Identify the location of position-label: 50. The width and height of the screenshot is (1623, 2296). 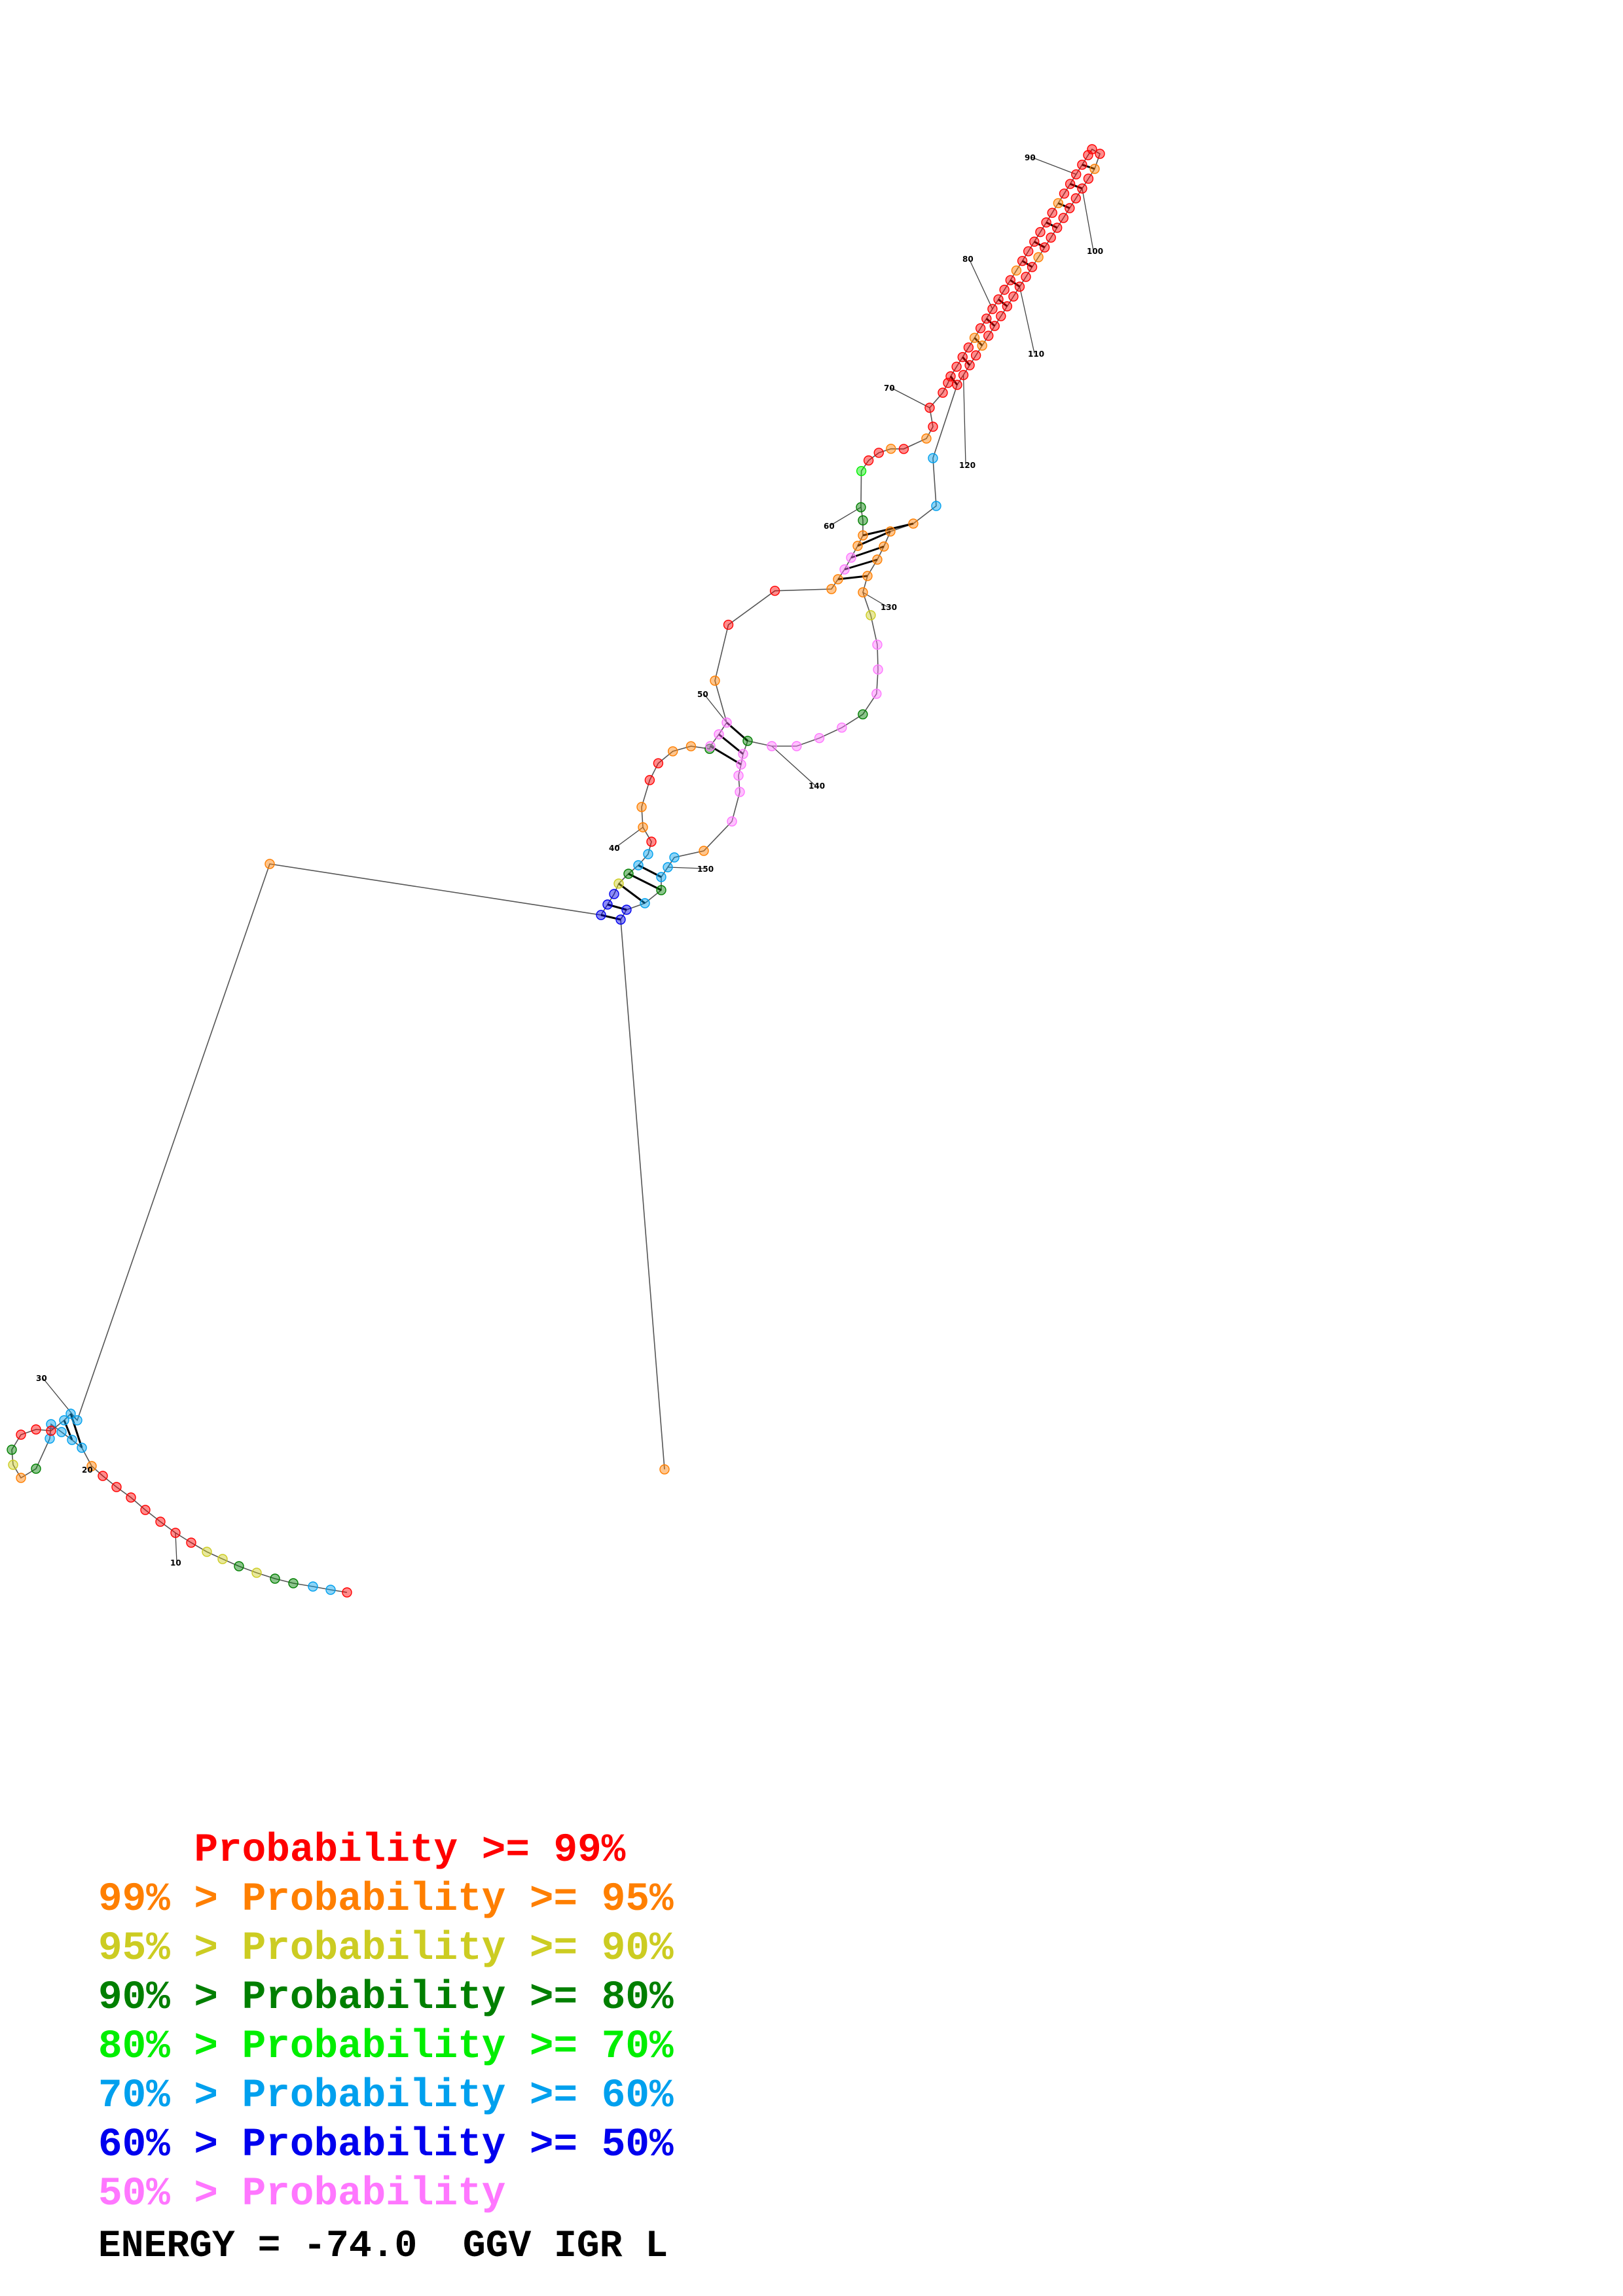
(702, 695).